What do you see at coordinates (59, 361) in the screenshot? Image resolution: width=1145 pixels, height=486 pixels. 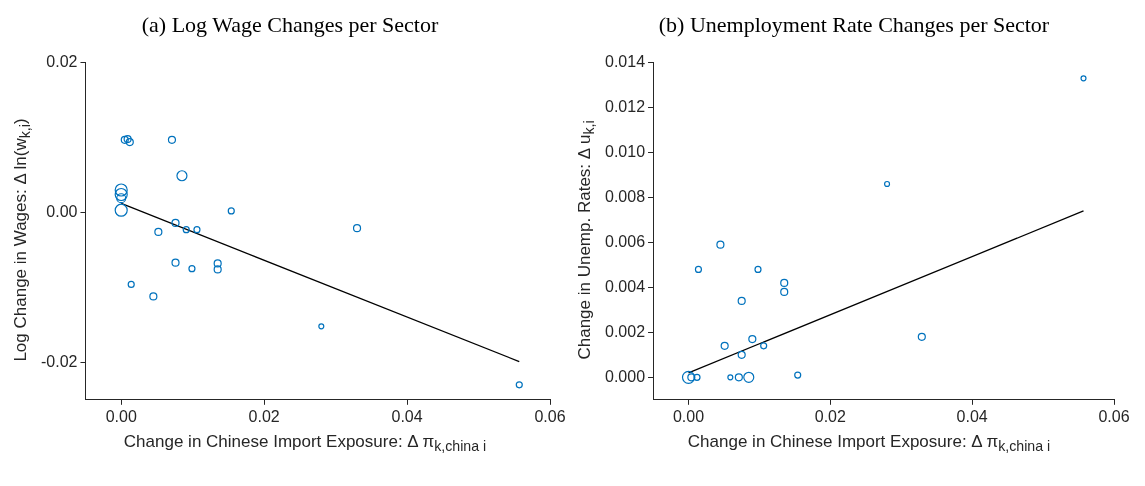 I see `y-tick-label: -0.02` at bounding box center [59, 361].